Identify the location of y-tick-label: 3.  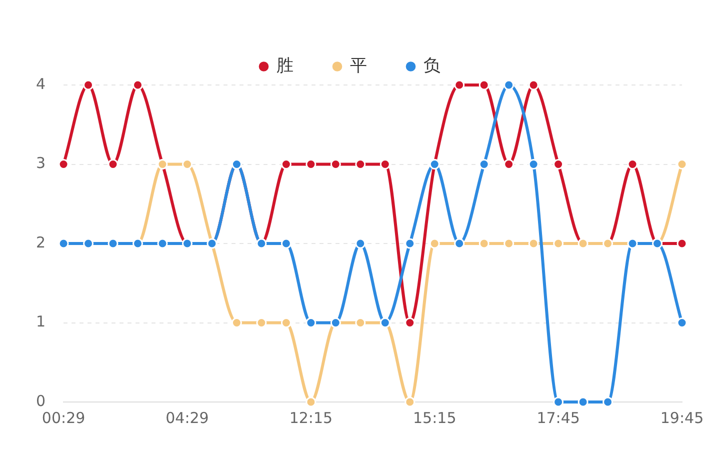
(41, 163).